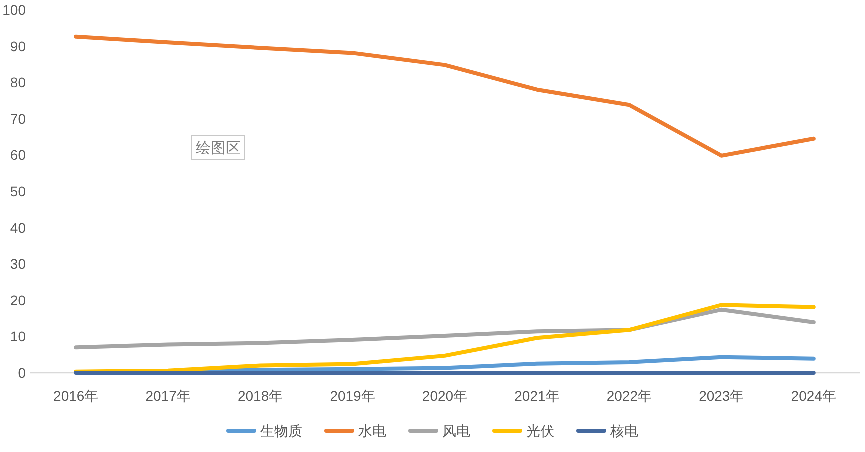 The width and height of the screenshot is (865, 452). What do you see at coordinates (624, 431) in the screenshot?
I see `legend-label: 核电` at bounding box center [624, 431].